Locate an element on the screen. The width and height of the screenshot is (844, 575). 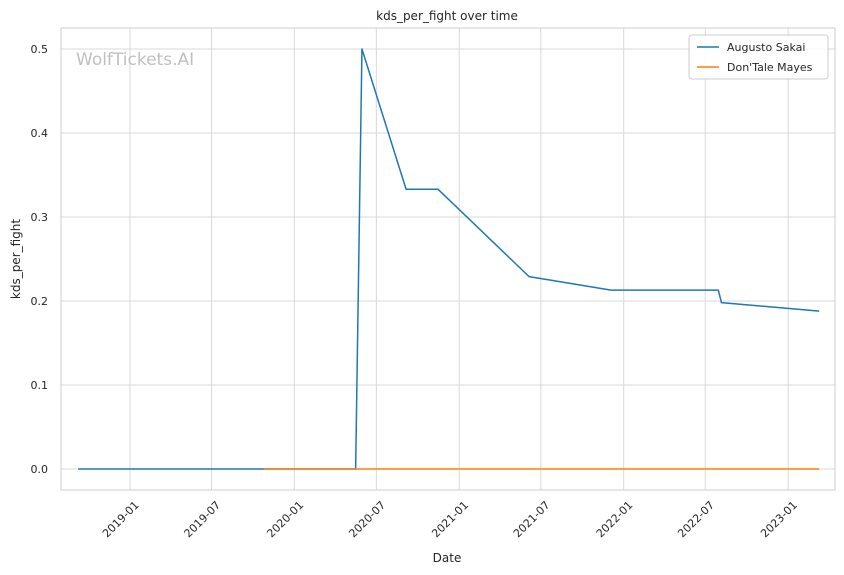
y-tick-label: 0.1 is located at coordinates (40, 385).